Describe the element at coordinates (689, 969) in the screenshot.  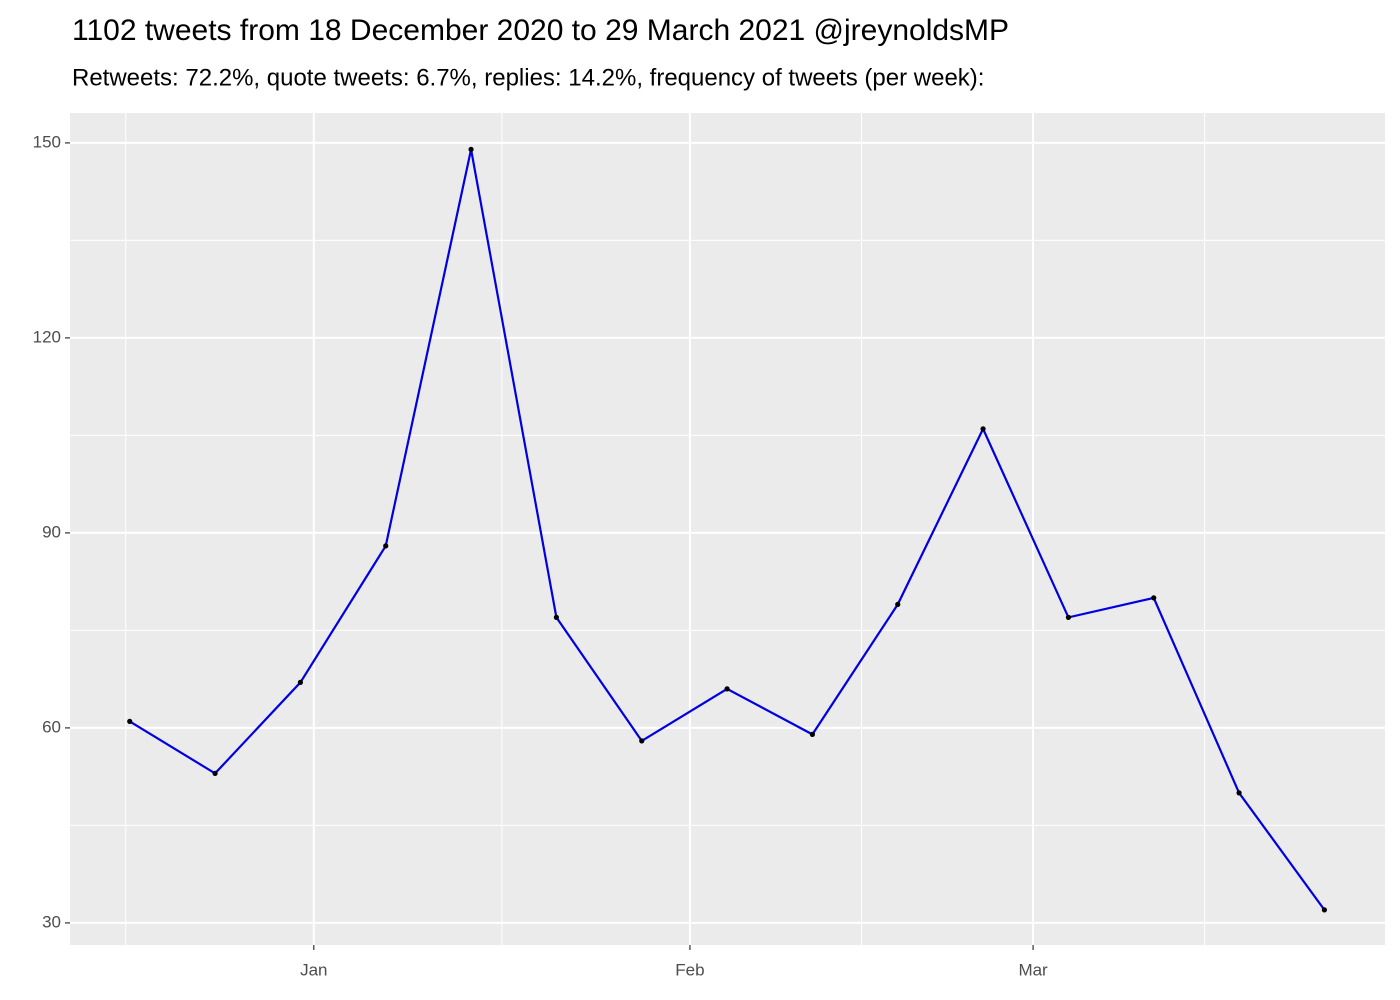
I see `x-tick-label: Feb` at that location.